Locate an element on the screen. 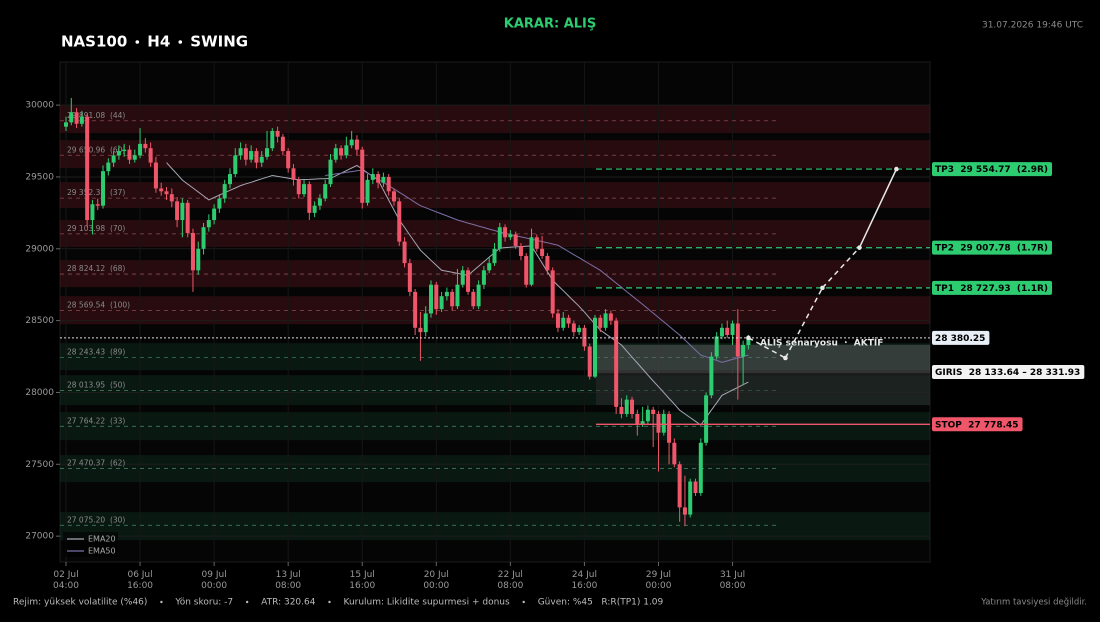  timestamp: 31.07.2026 19:46 UTC is located at coordinates (1032, 26).